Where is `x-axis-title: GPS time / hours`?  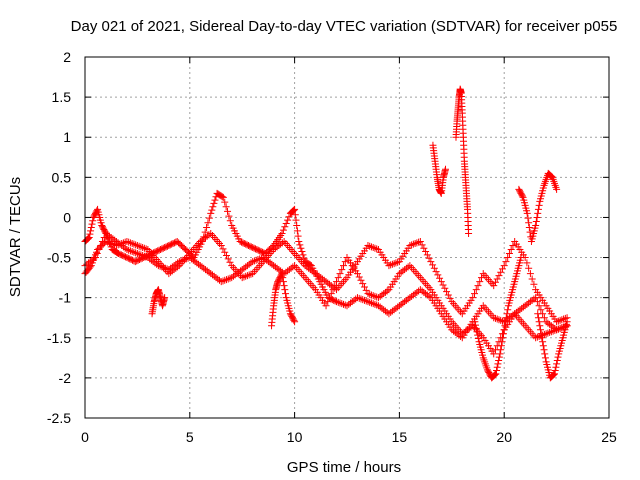 x-axis-title: GPS time / hours is located at coordinates (344, 467).